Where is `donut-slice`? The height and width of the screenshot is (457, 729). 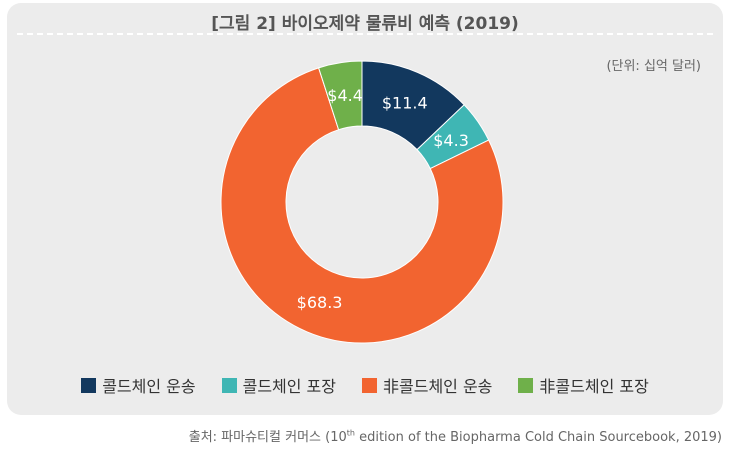 donut-slice is located at coordinates (340, 95).